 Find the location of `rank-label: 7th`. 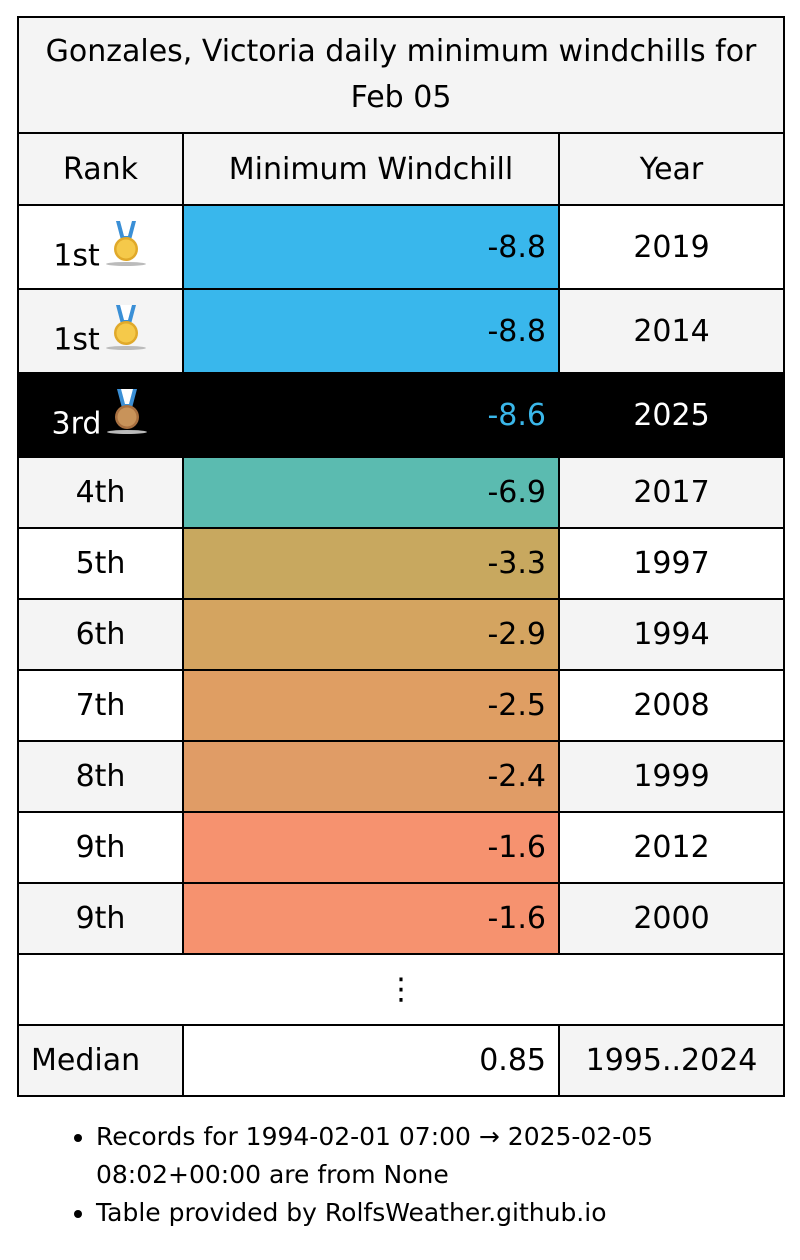

rank-label: 7th is located at coordinates (100, 705).